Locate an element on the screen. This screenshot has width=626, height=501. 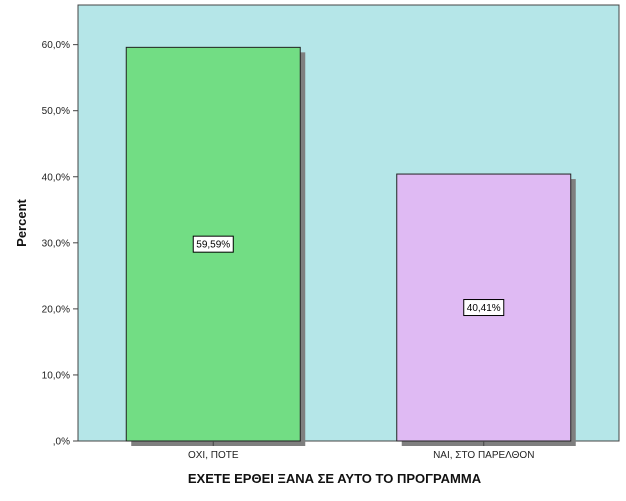
data-label: 59,59% is located at coordinates (213, 244).